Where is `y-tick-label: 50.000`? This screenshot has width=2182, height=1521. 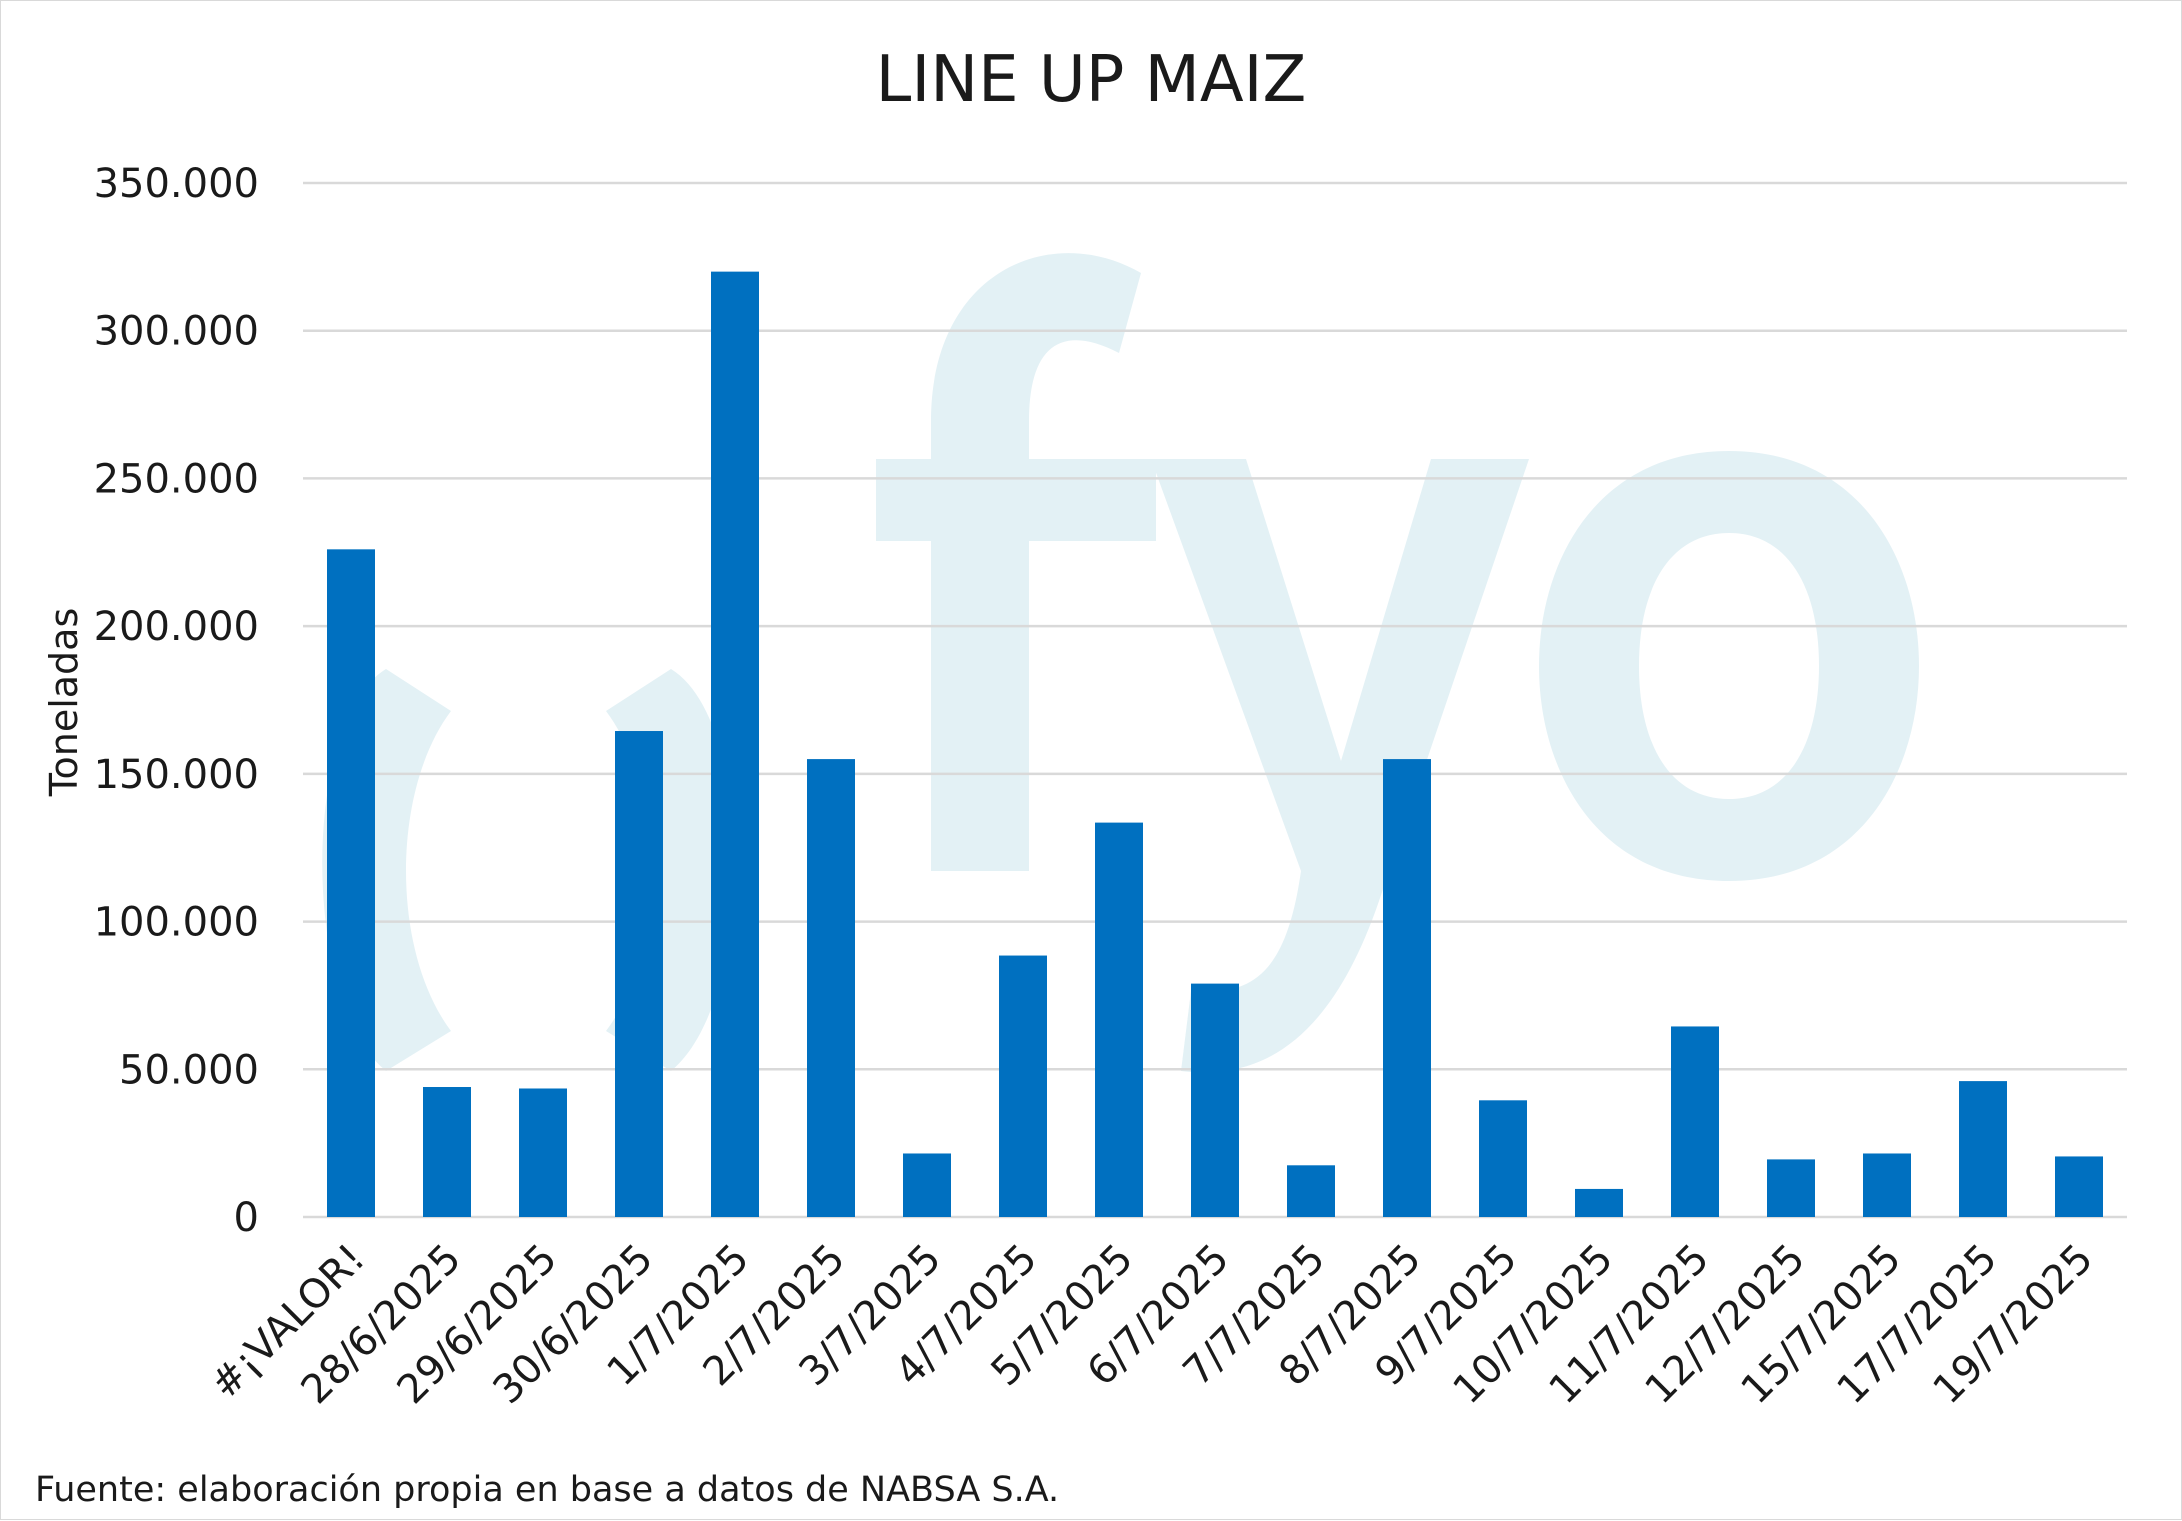 y-tick-label: 50.000 is located at coordinates (189, 1070).